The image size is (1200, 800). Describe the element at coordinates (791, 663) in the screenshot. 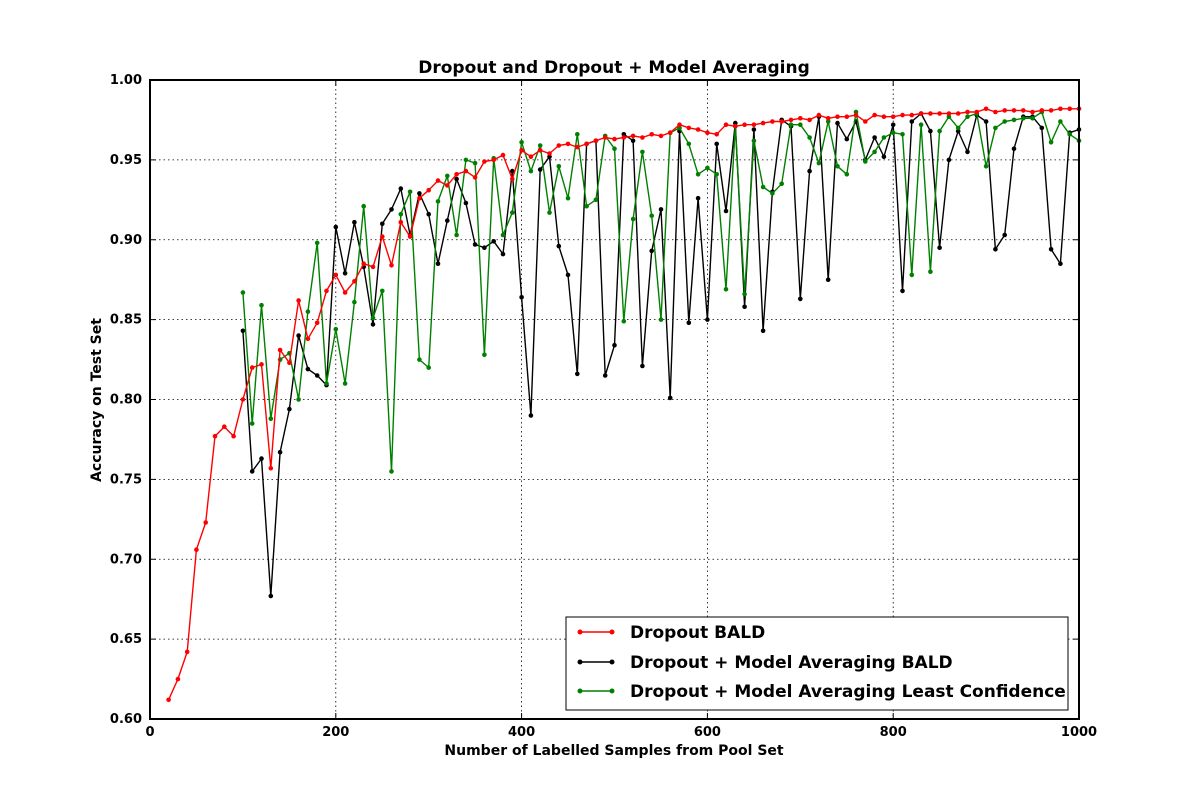

I see `legend-label-model-averaging-bald: Dropout + Model Averaging BALD` at that location.